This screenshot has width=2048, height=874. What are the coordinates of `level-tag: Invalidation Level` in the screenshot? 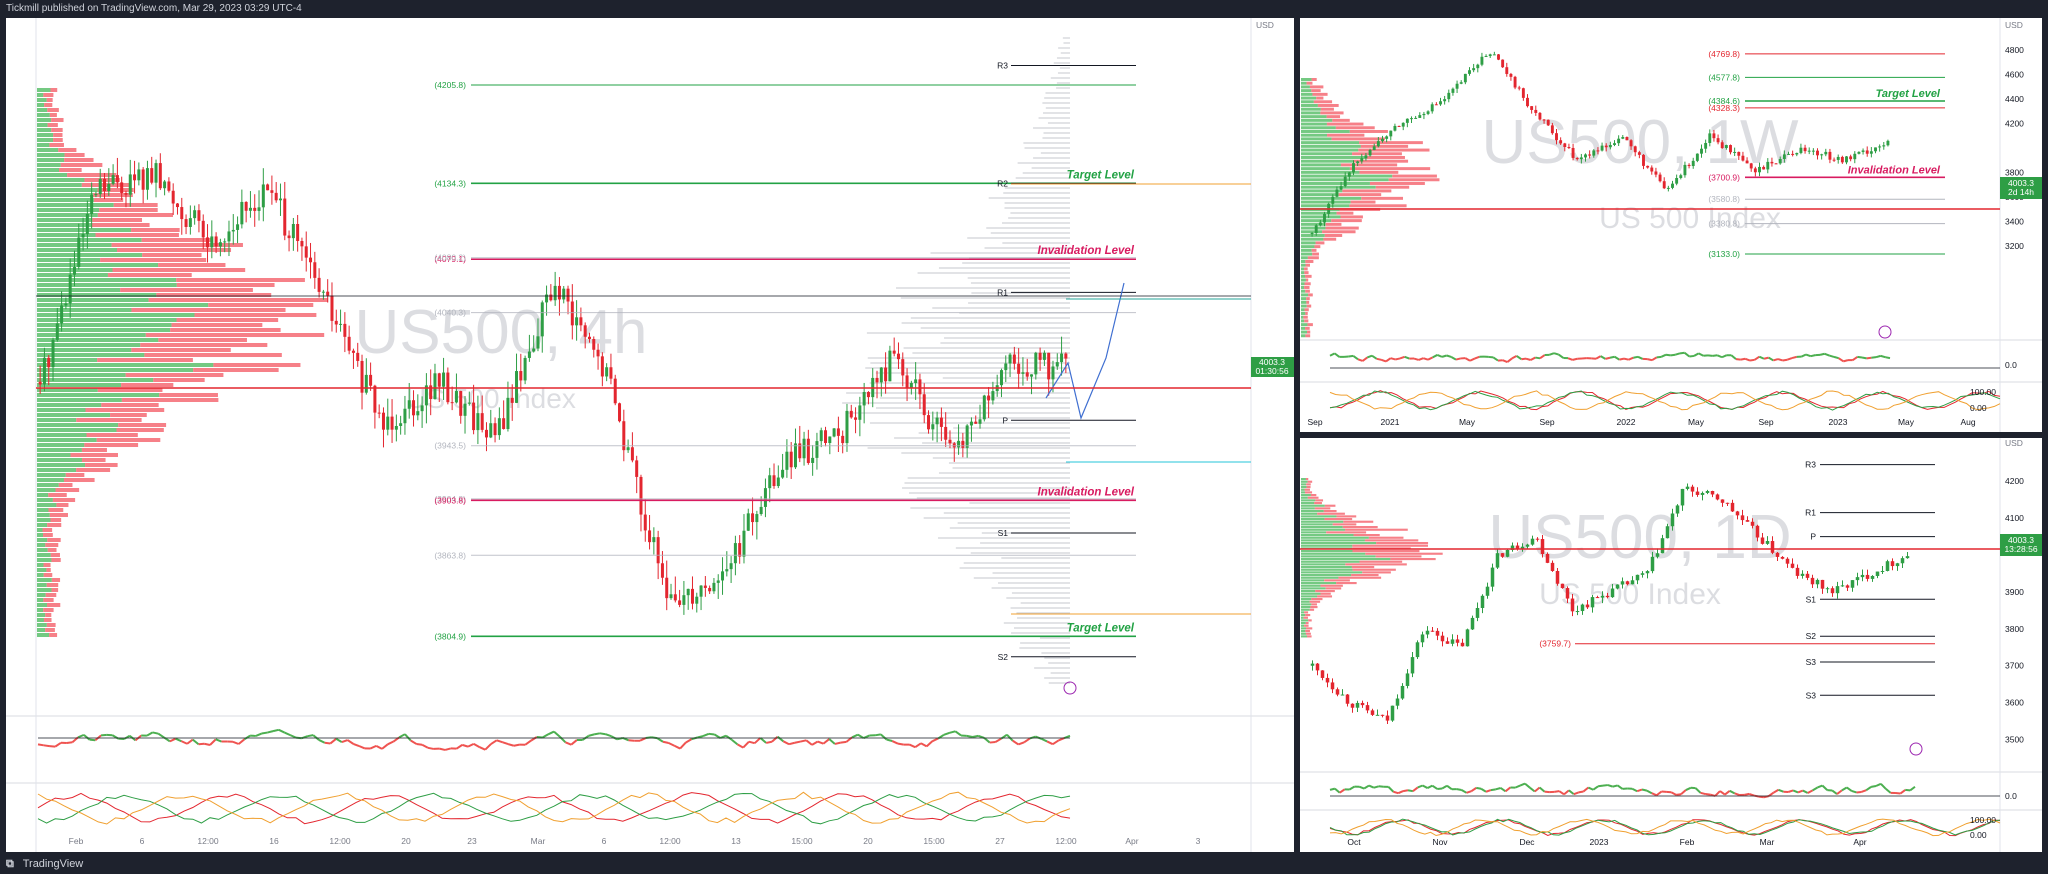 It's located at (1894, 170).